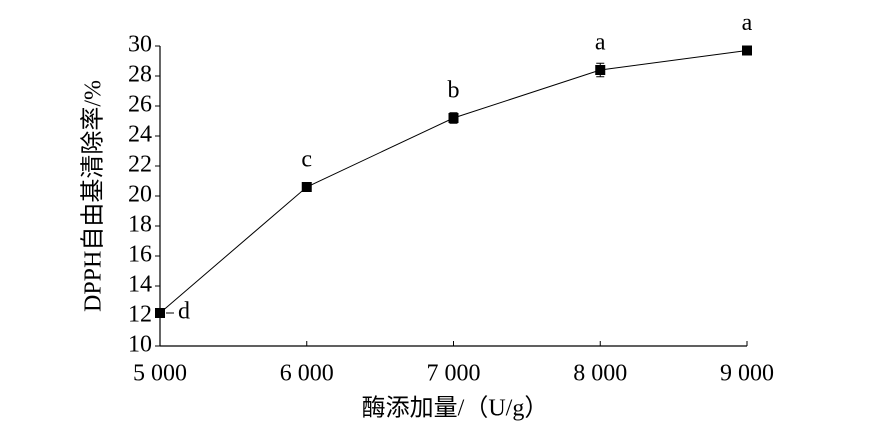 This screenshot has height=432, width=884. I want to click on y-tick-label: 30, so click(140, 45).